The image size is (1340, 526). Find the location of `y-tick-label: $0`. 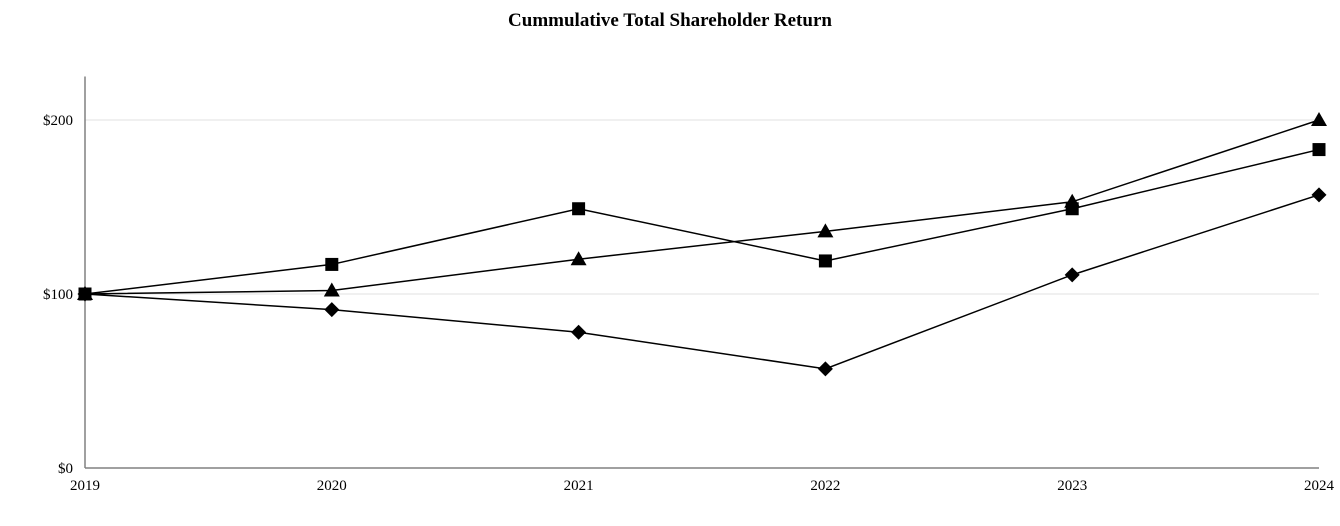

y-tick-label: $0 is located at coordinates (65, 469).